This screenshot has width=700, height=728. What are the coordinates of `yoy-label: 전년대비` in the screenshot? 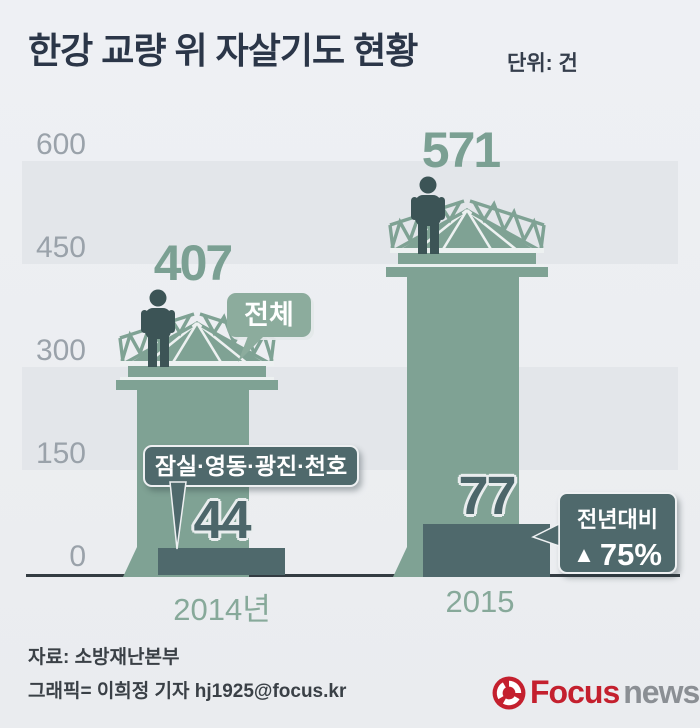 It's located at (617, 519).